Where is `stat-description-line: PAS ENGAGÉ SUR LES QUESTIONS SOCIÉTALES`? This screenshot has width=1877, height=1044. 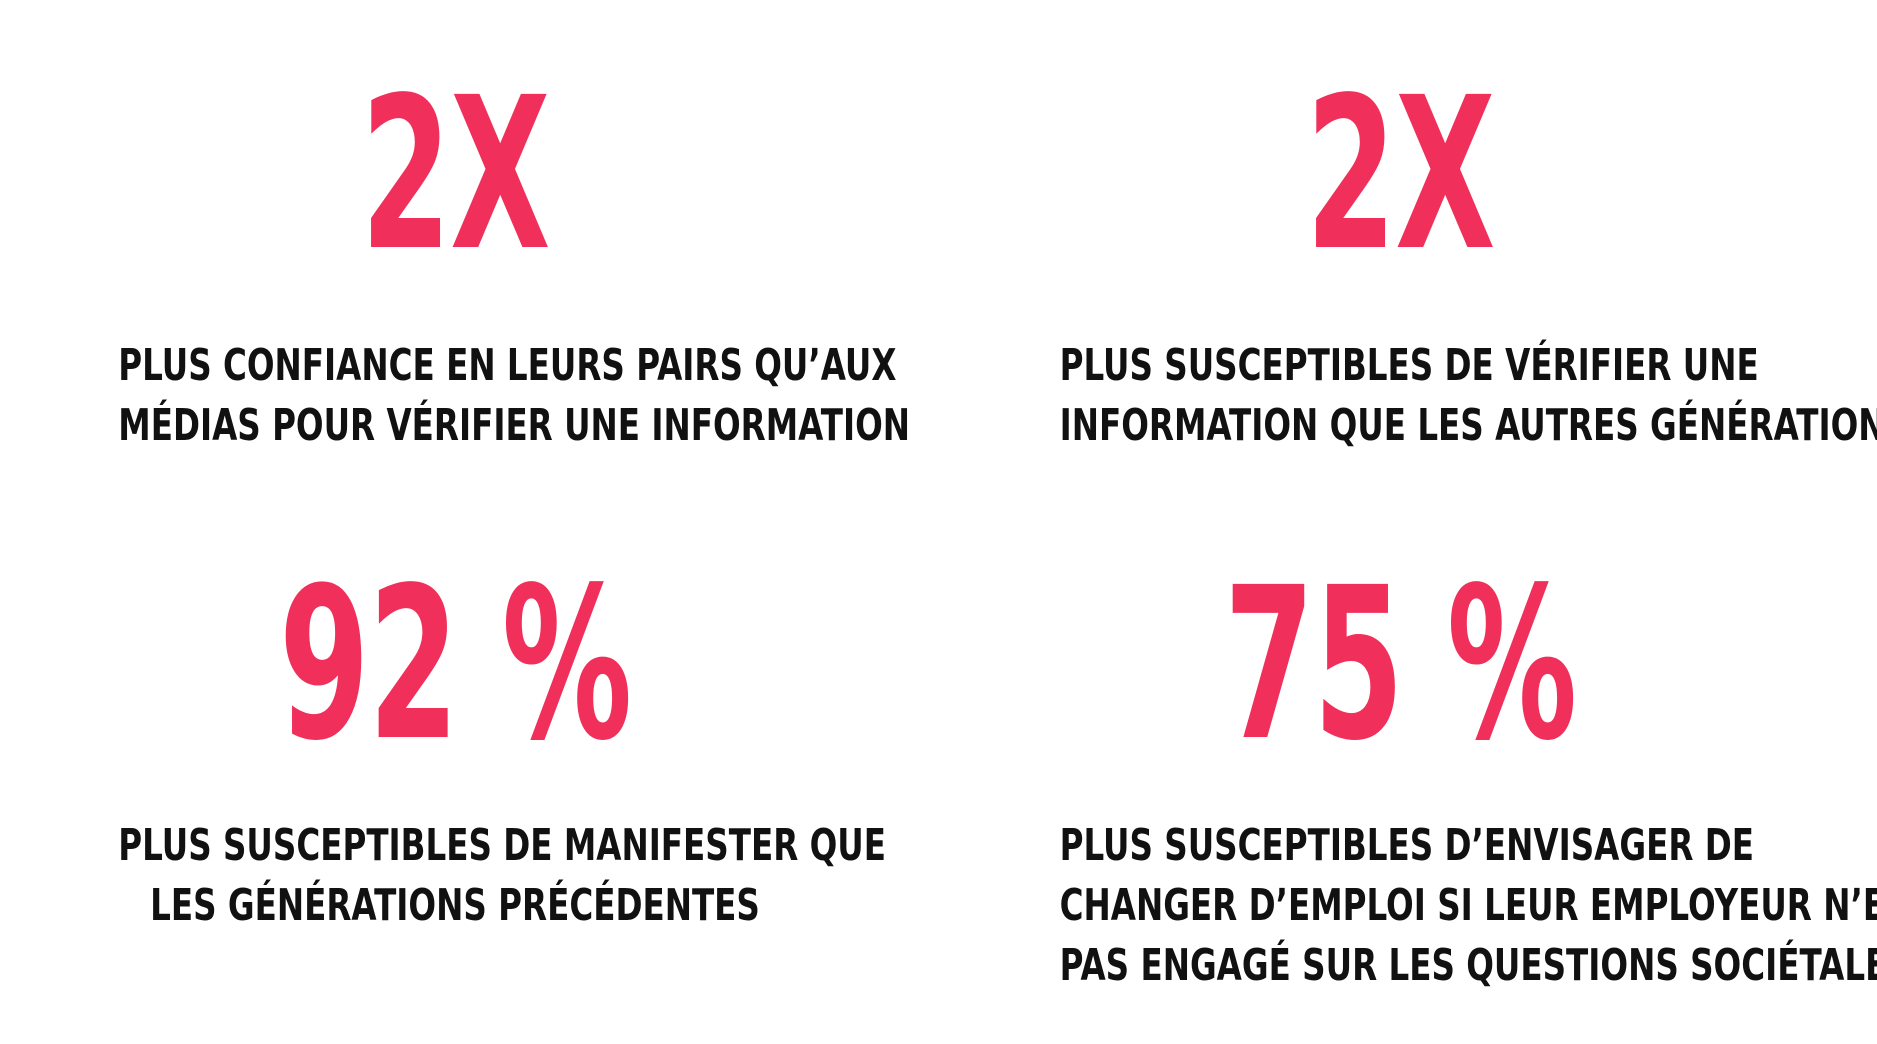 stat-description-line: PAS ENGAGÉ SUR LES QUESTIONS SOCIÉTALES is located at coordinates (1468, 965).